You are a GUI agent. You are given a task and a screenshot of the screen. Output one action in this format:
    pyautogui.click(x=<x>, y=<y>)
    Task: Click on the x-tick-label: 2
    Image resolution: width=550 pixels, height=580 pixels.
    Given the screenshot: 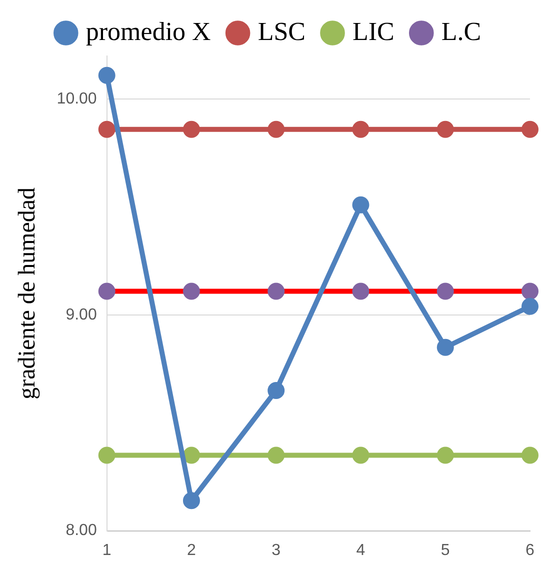 What is the action you would take?
    pyautogui.click(x=191, y=550)
    